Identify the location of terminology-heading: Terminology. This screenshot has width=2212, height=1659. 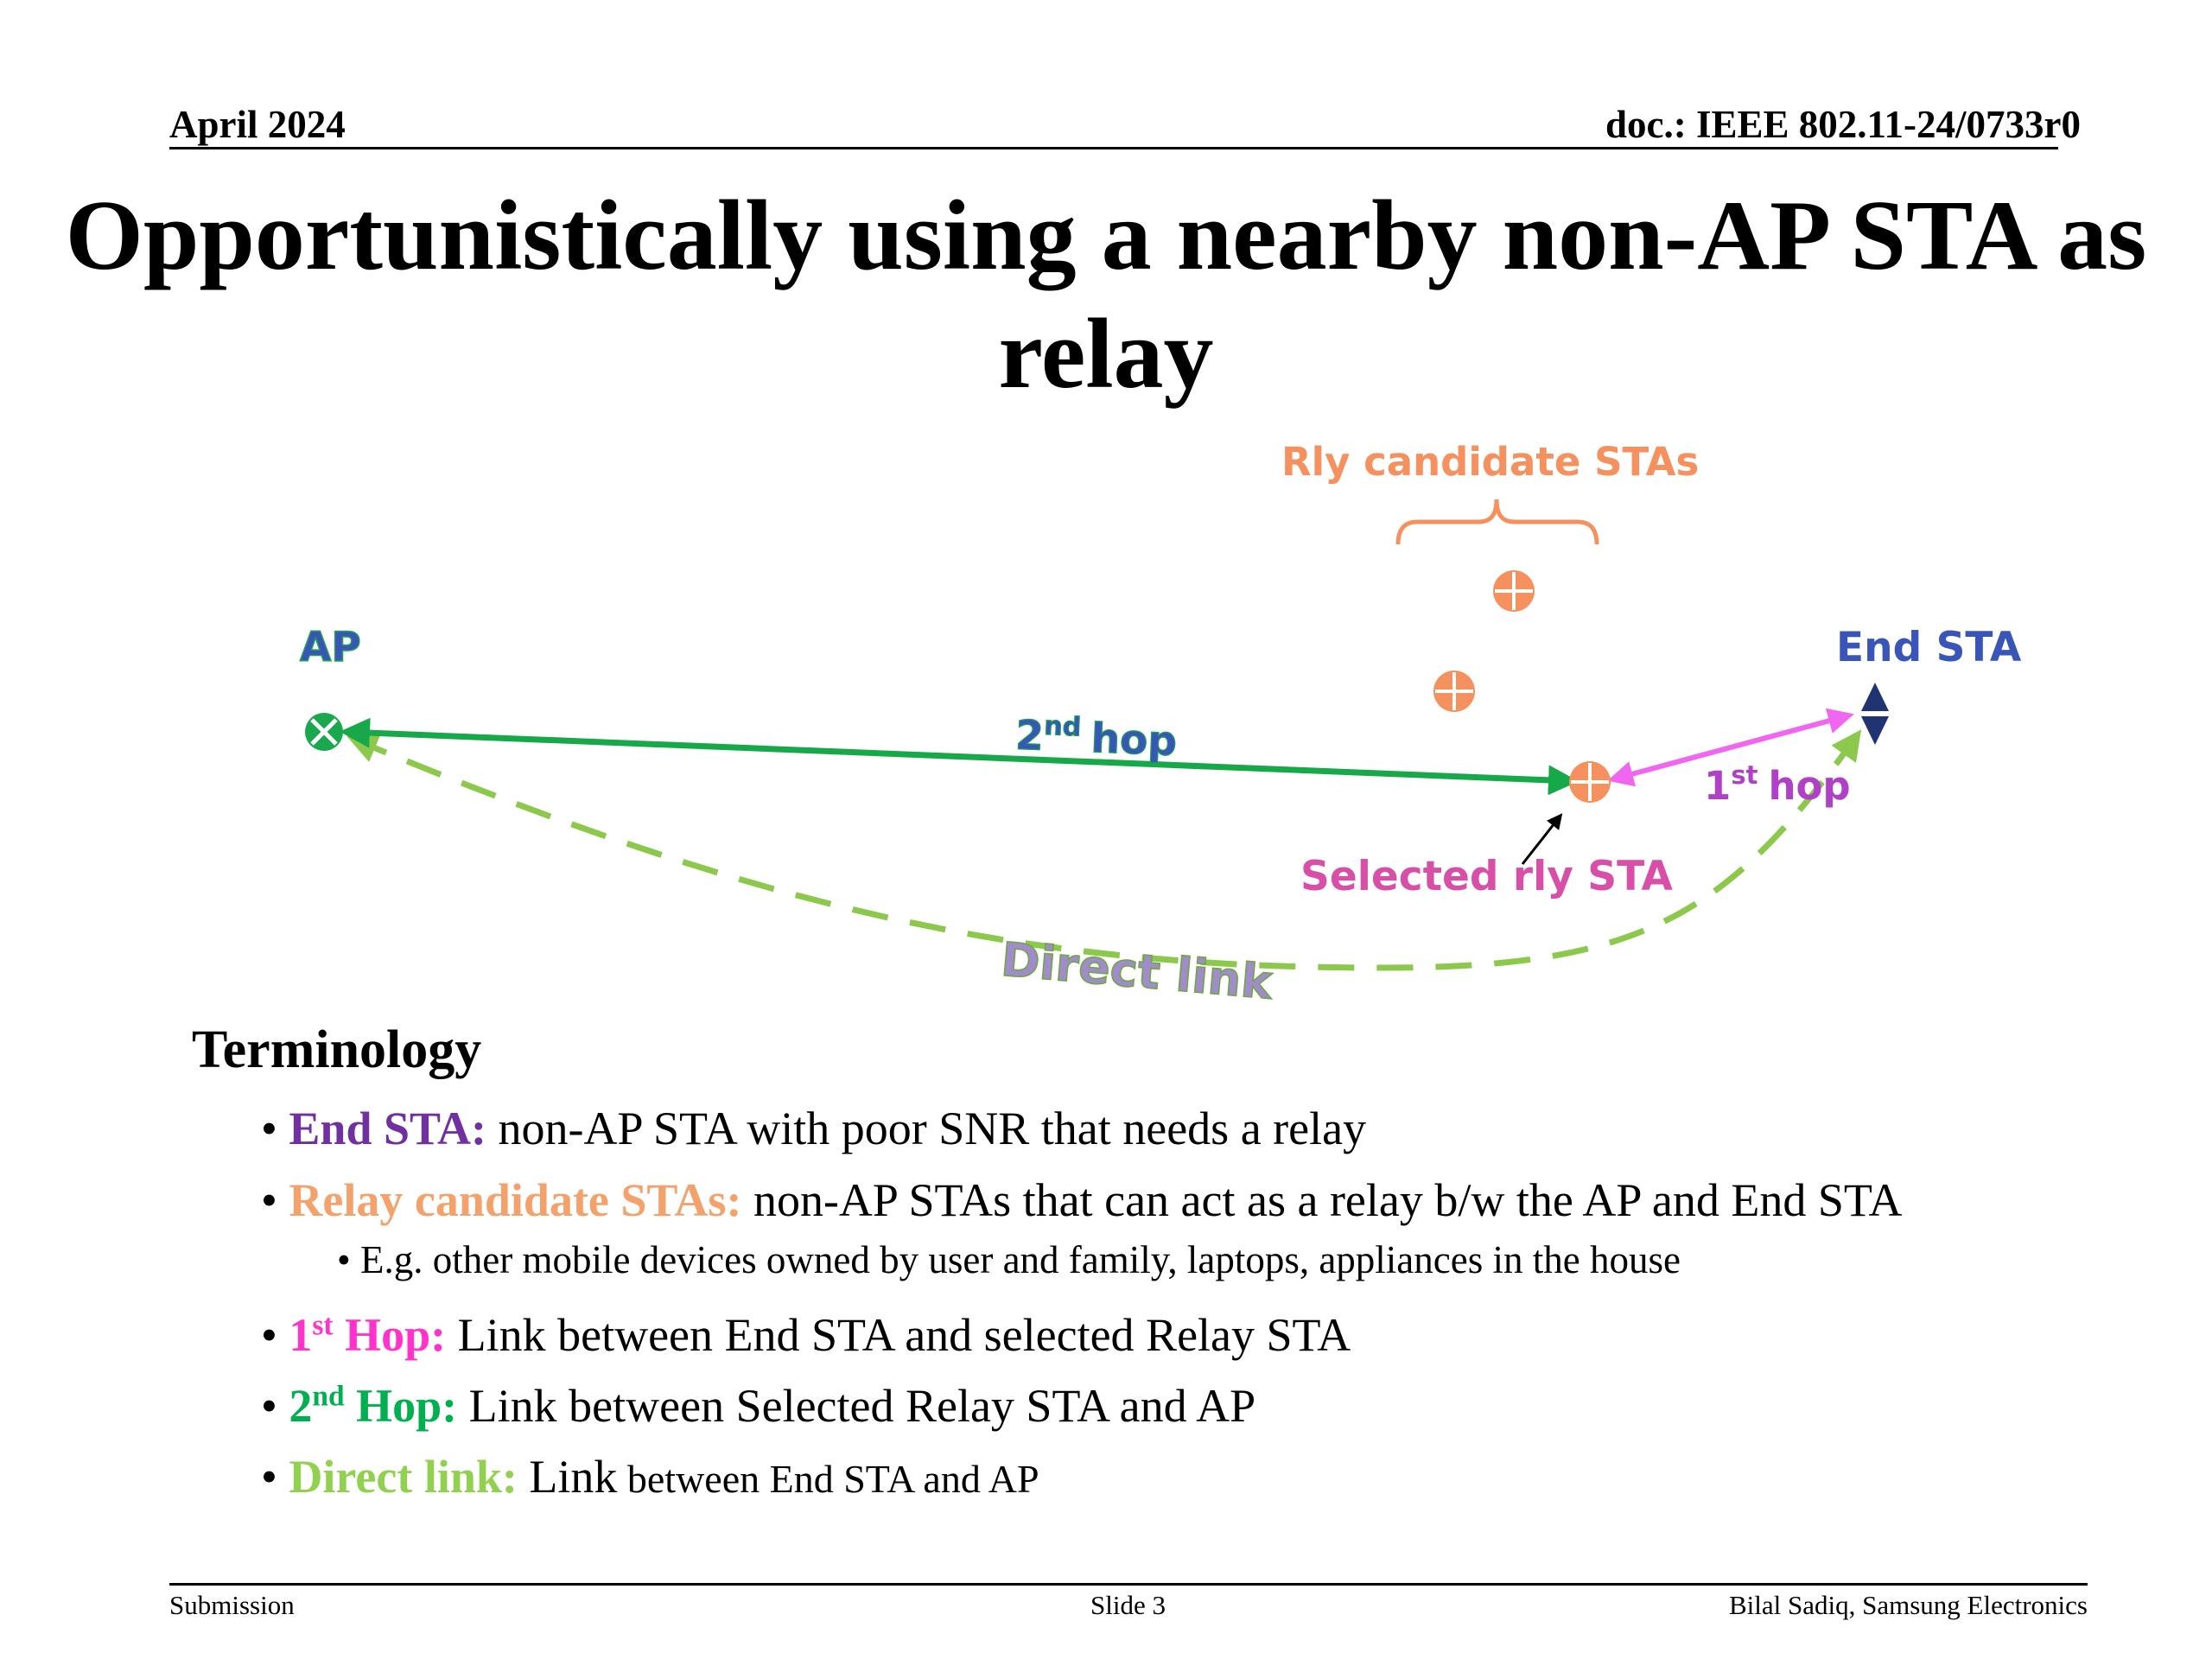
(337, 1049).